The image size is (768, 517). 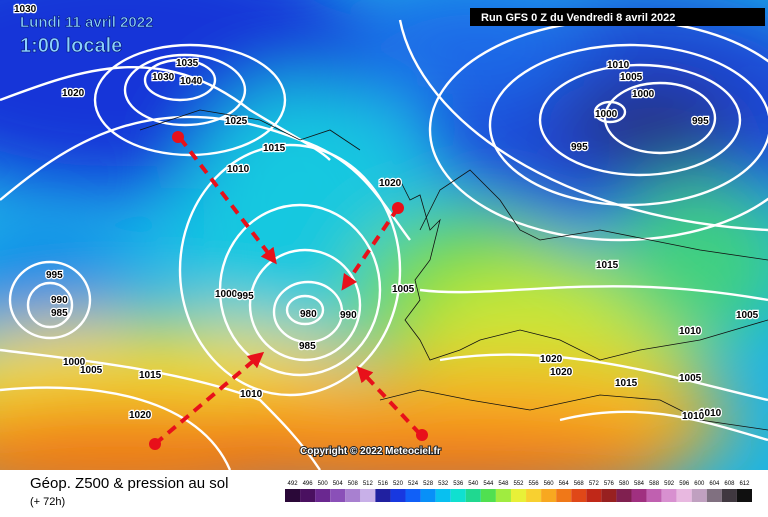 I want to click on legend-label: 504, so click(x=338, y=484).